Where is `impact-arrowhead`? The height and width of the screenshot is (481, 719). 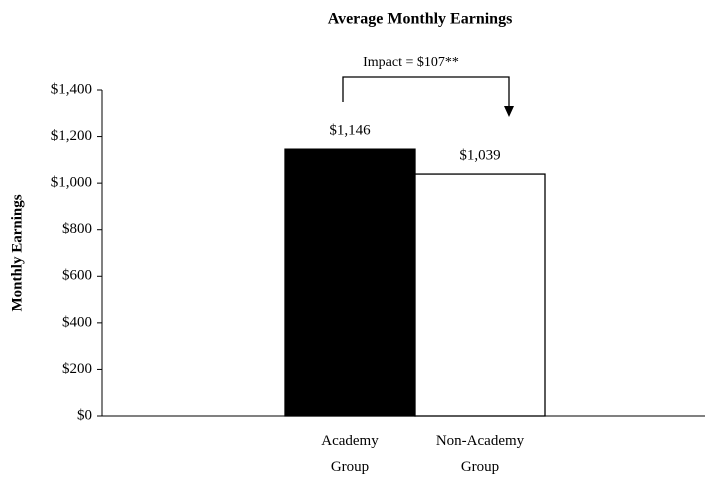 impact-arrowhead is located at coordinates (509, 111).